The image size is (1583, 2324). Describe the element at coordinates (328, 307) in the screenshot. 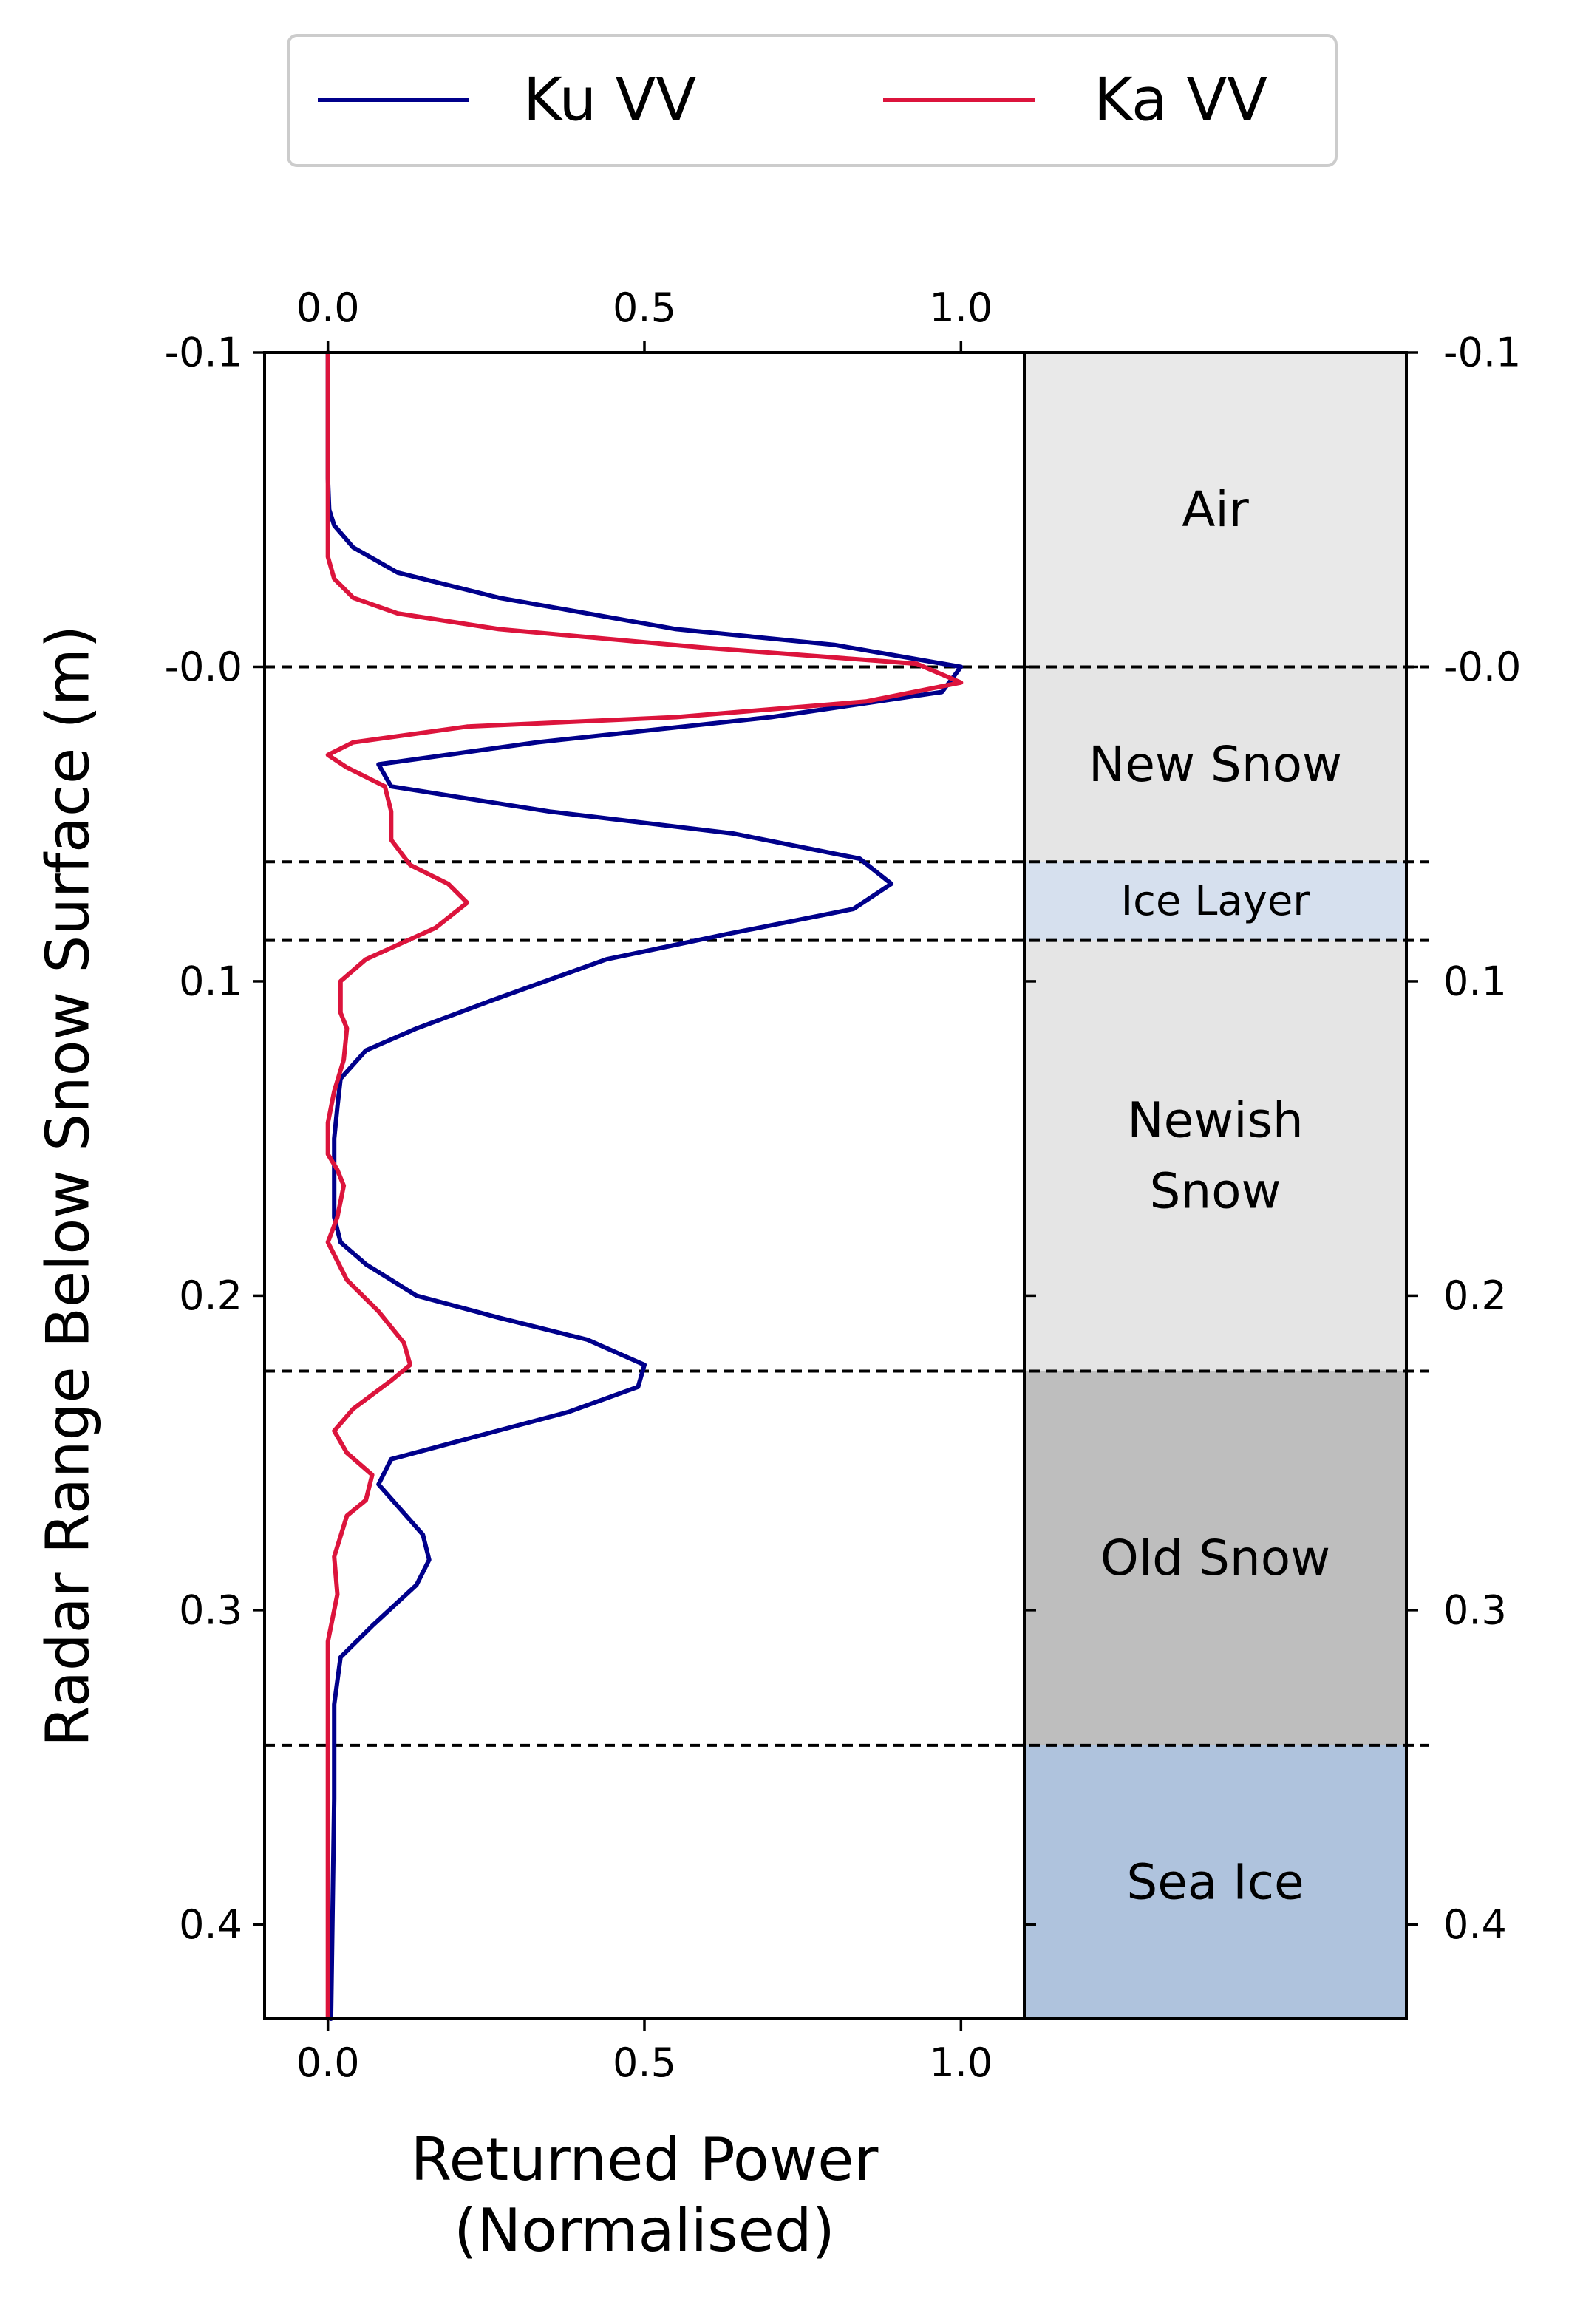

I see `x-tick-label-top: 0.0` at that location.